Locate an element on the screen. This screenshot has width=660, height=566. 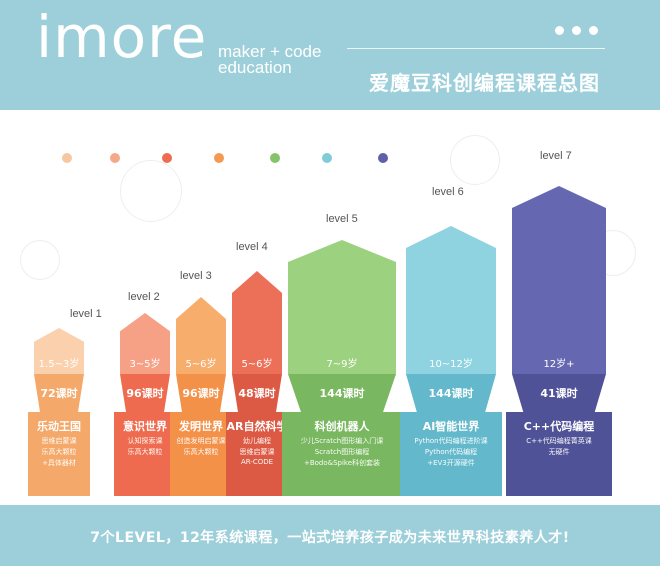
level-label: level 1 is located at coordinates (86, 314).